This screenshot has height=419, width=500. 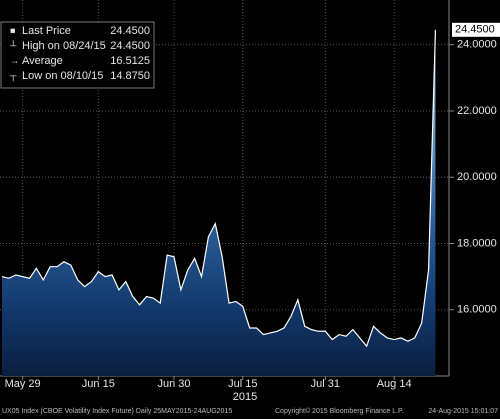 What do you see at coordinates (23, 384) in the screenshot?
I see `x-tick-label: May 29` at bounding box center [23, 384].